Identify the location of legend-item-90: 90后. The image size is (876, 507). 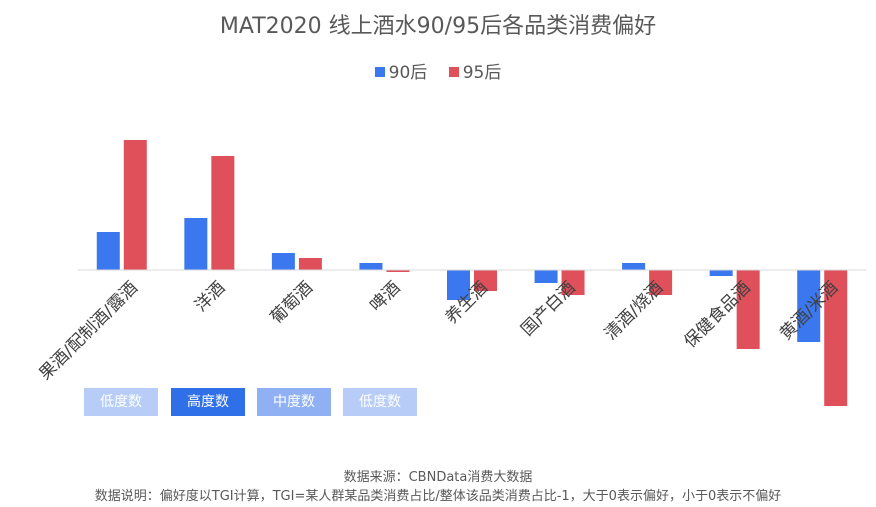
(401, 70).